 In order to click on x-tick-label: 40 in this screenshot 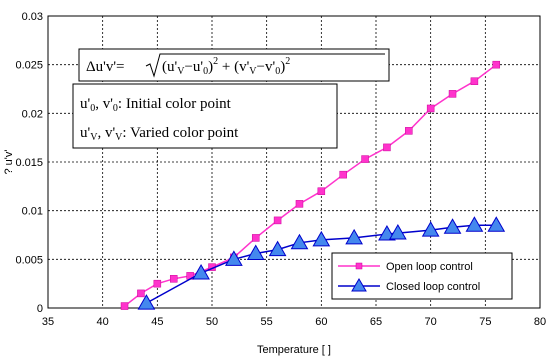, I will do `click(103, 322)`.